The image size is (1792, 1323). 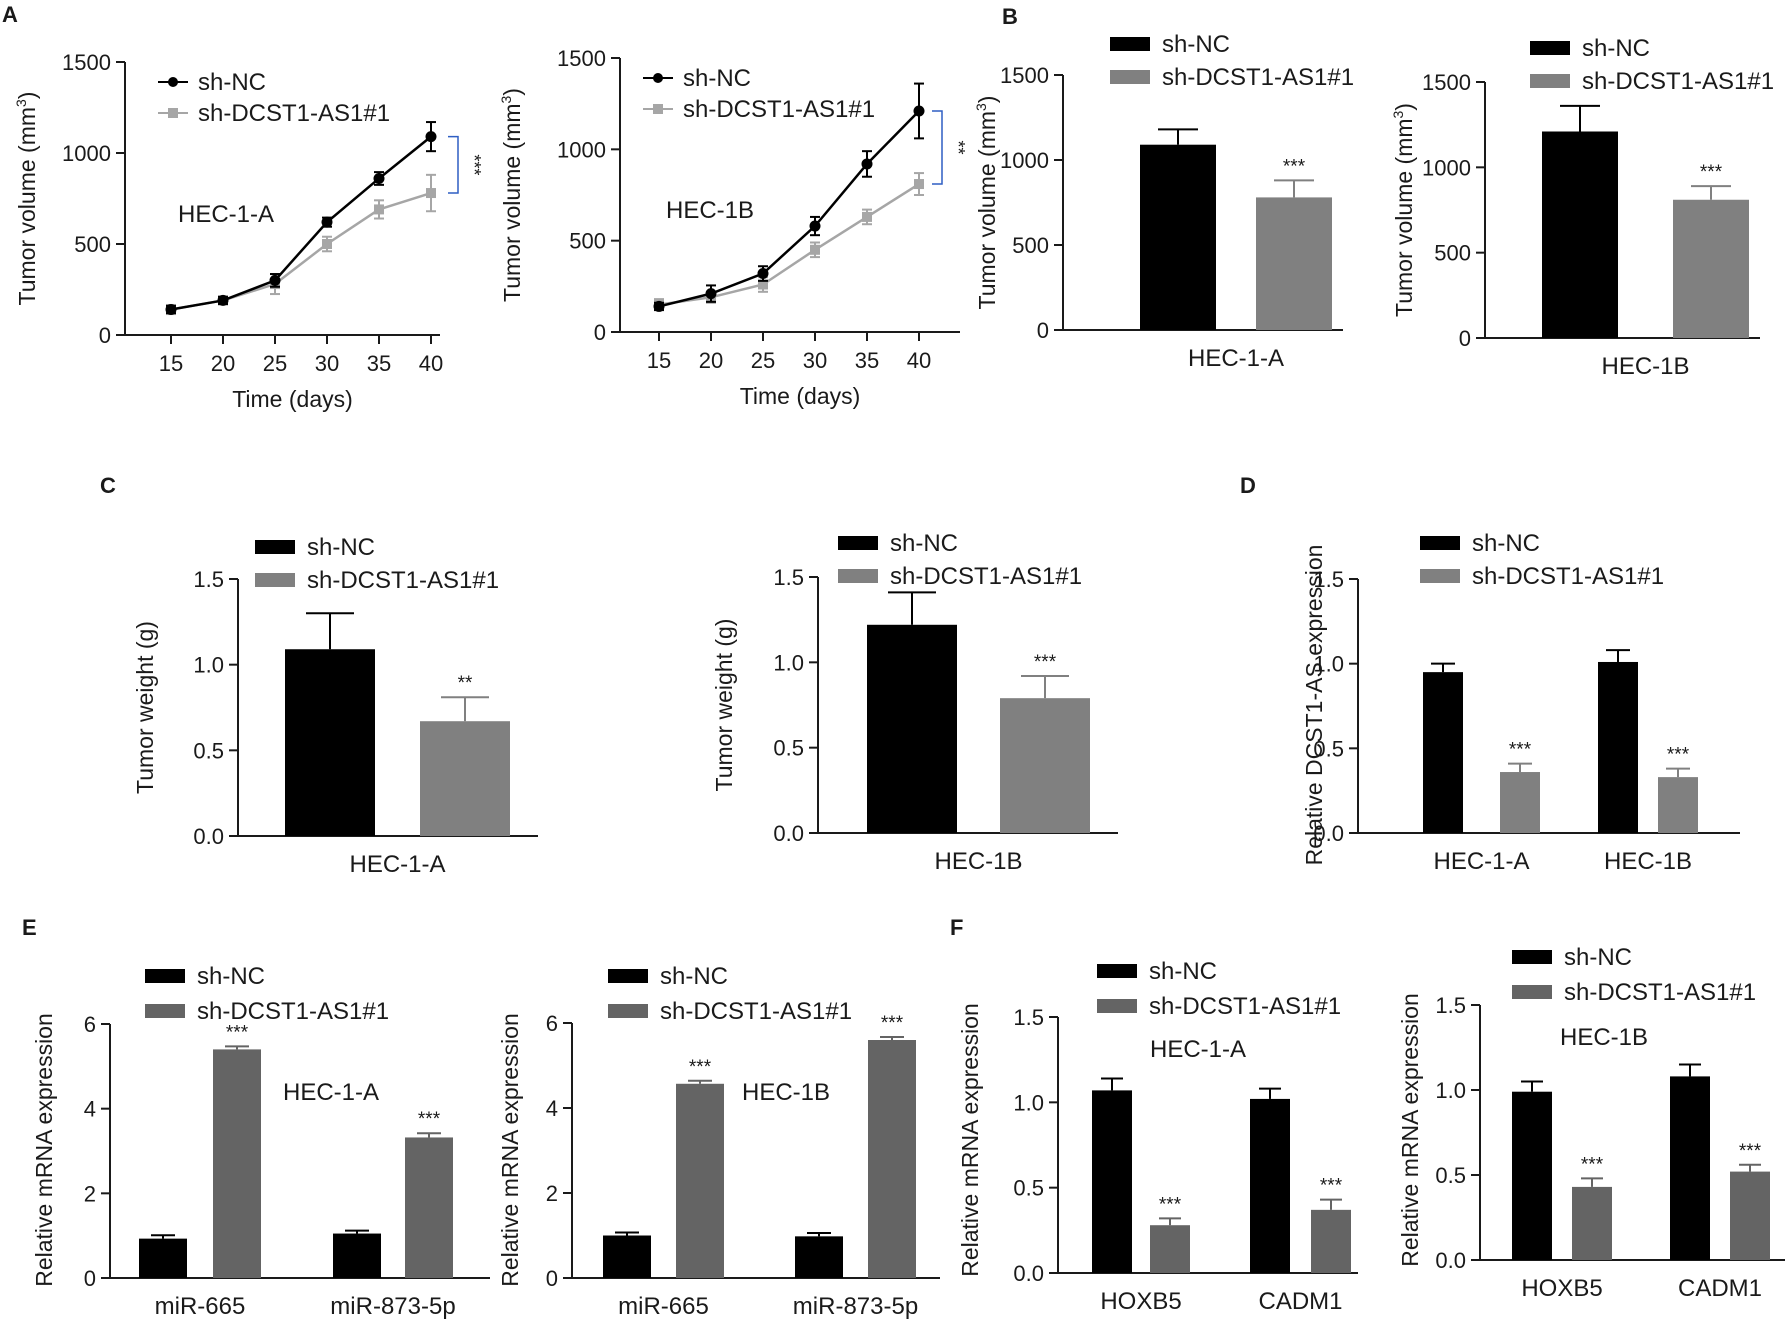 What do you see at coordinates (1450, 1090) in the screenshot?
I see `y-tick-label: 1.0` at bounding box center [1450, 1090].